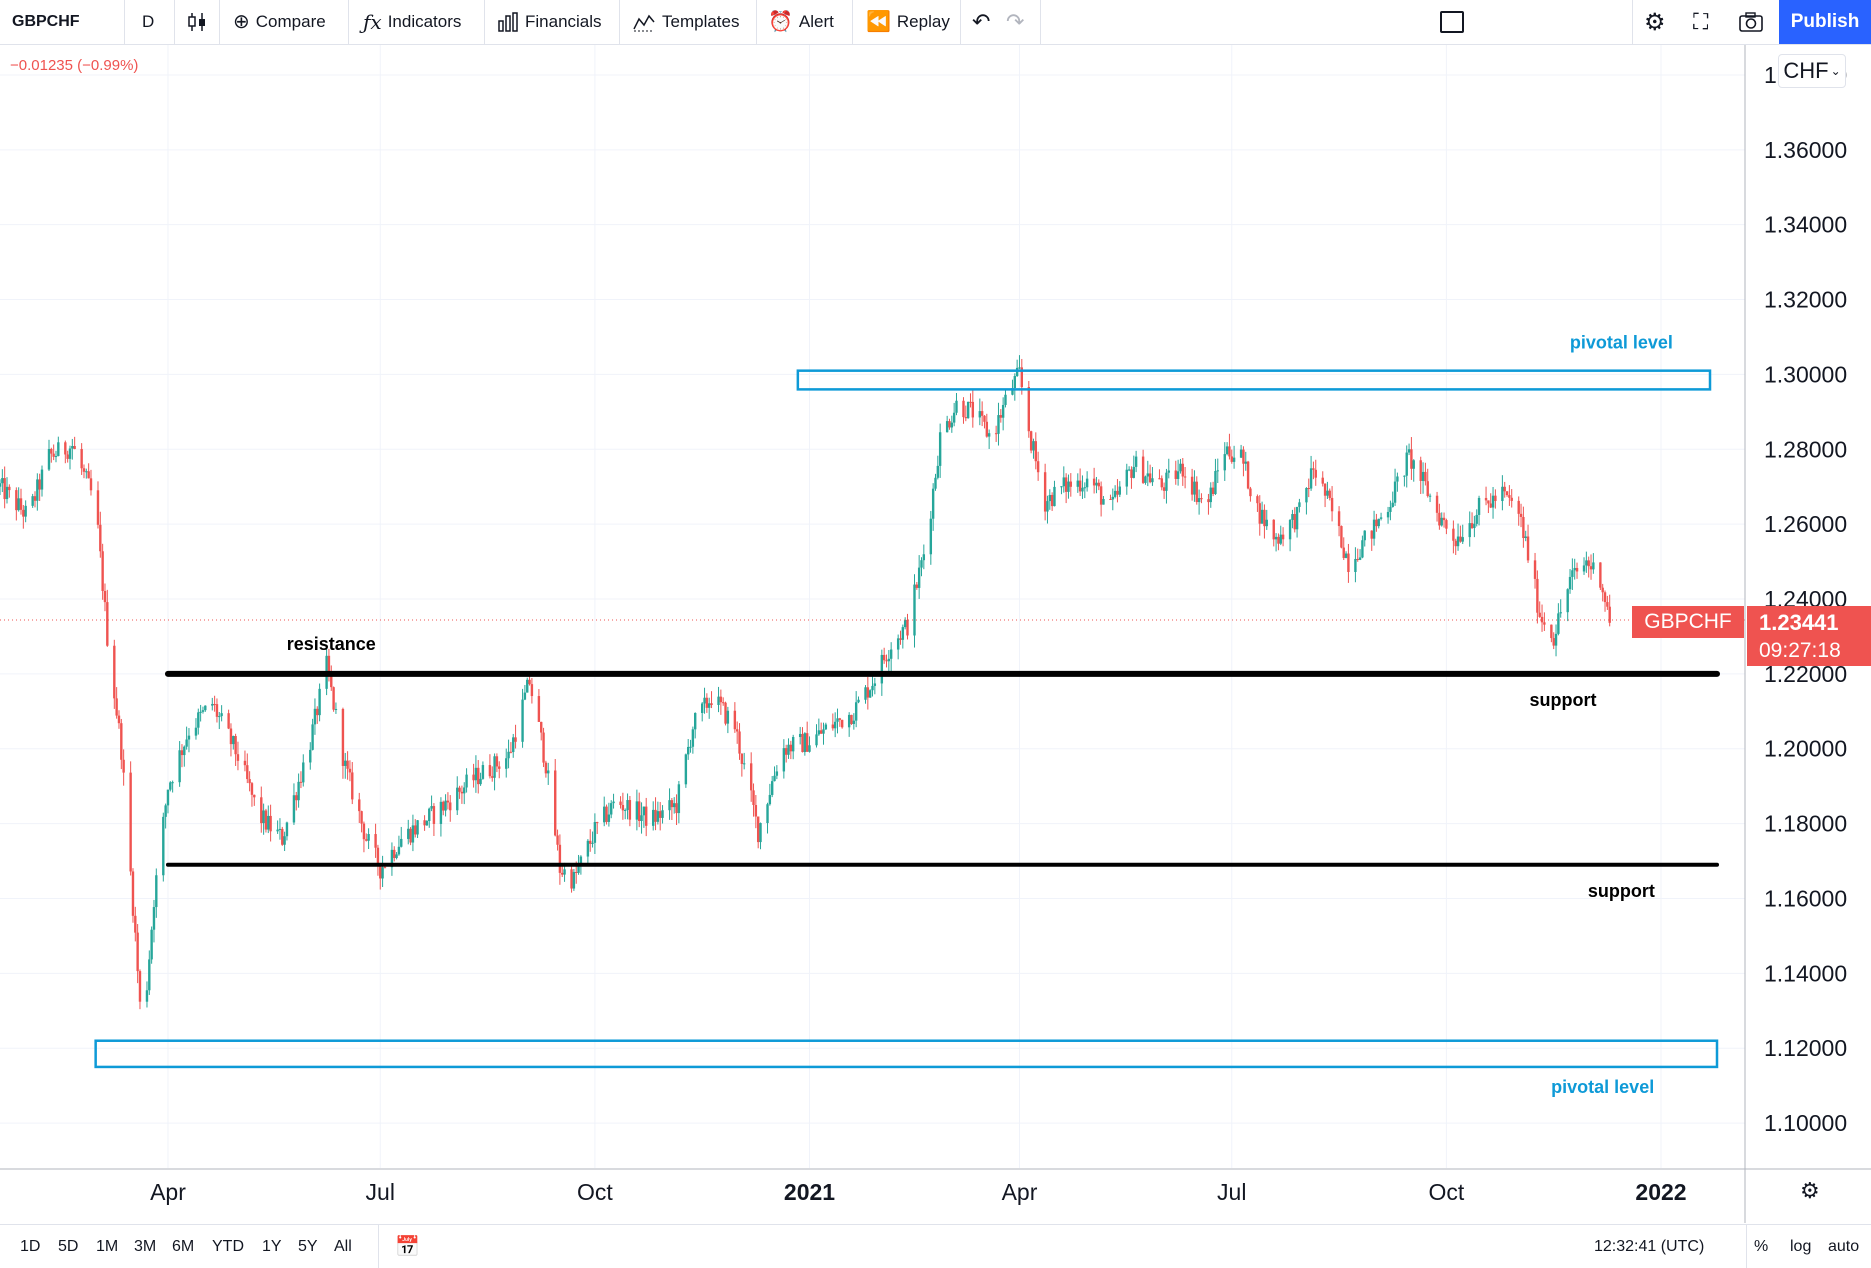 The height and width of the screenshot is (1268, 1871). Describe the element at coordinates (1844, 1246) in the screenshot. I see `auto-scale-toggle: auto` at that location.